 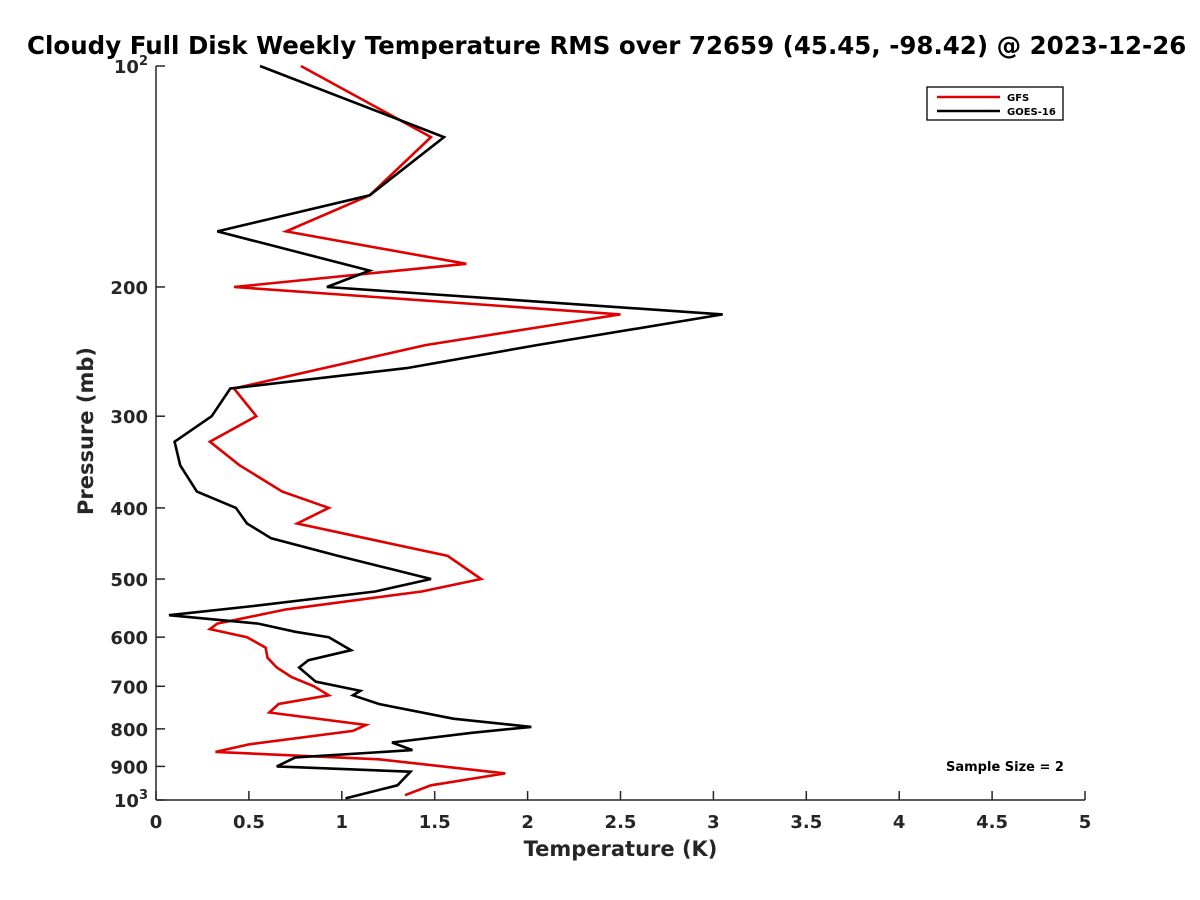 What do you see at coordinates (129, 580) in the screenshot?
I see `y-tick-label: 500` at bounding box center [129, 580].